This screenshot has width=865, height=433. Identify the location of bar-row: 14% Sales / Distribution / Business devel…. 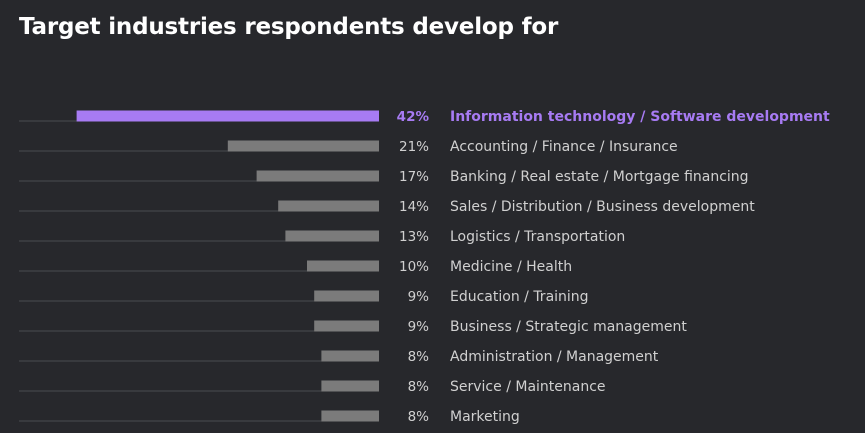
(387, 207).